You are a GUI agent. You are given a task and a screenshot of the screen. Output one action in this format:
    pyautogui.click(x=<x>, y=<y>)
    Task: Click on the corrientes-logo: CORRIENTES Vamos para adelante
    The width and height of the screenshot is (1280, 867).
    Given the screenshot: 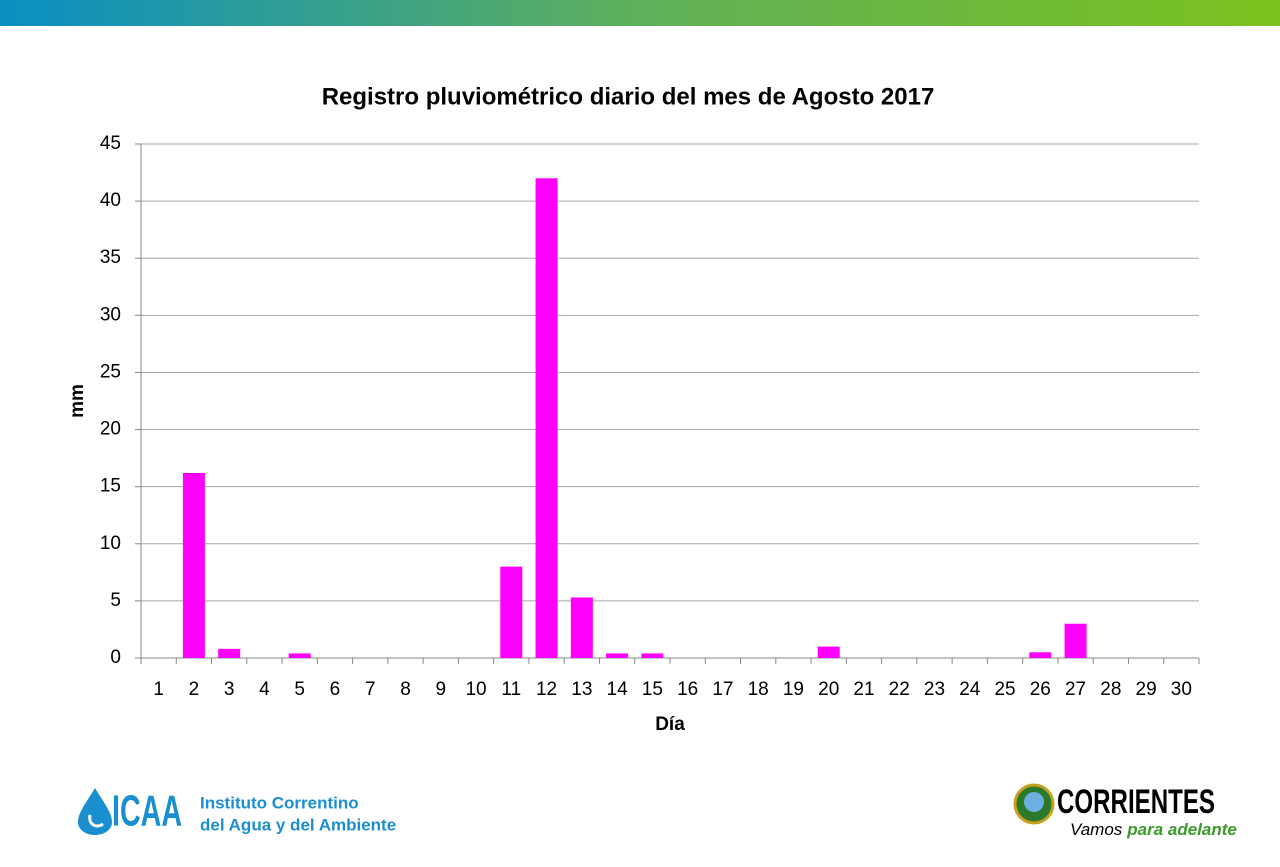 What is the action you would take?
    pyautogui.click(x=1125, y=811)
    